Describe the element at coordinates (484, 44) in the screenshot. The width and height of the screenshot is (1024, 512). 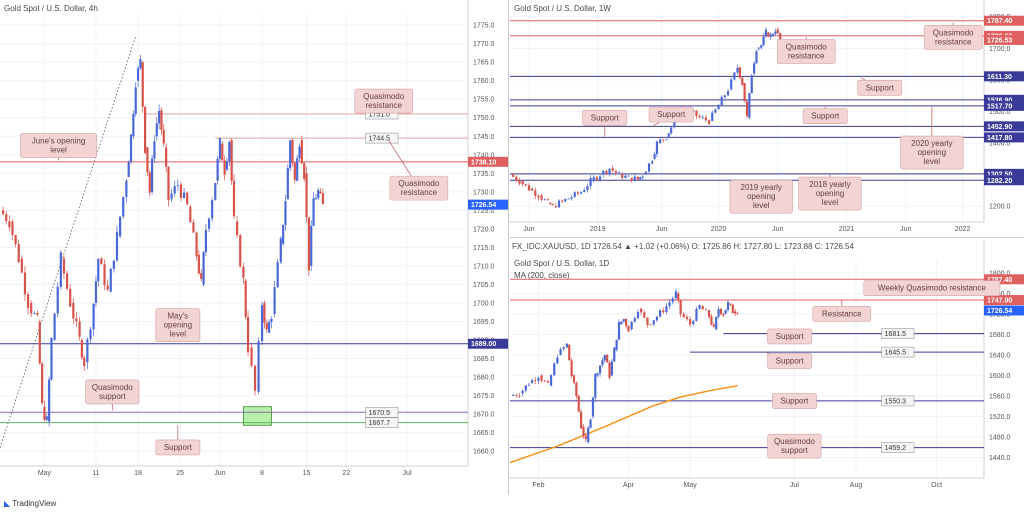
I see `price-tick-label: 1770.0` at that location.